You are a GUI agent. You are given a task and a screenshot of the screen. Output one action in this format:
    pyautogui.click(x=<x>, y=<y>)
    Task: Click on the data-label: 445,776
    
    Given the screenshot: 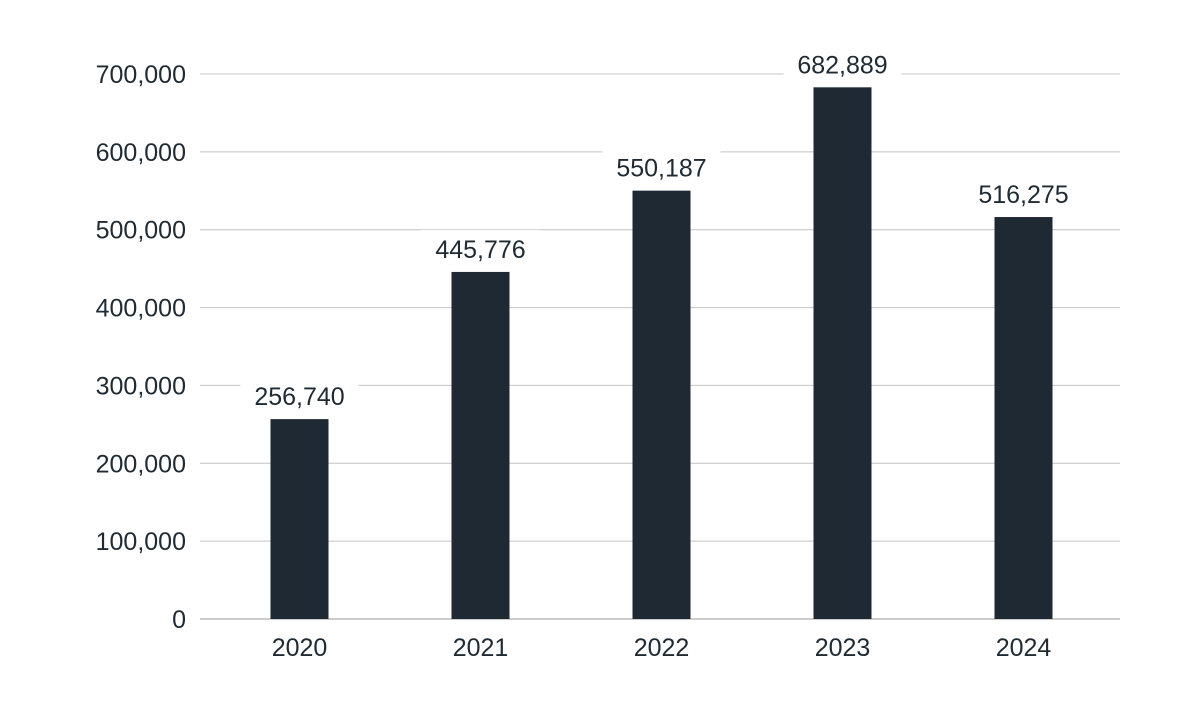 What is the action you would take?
    pyautogui.click(x=480, y=250)
    